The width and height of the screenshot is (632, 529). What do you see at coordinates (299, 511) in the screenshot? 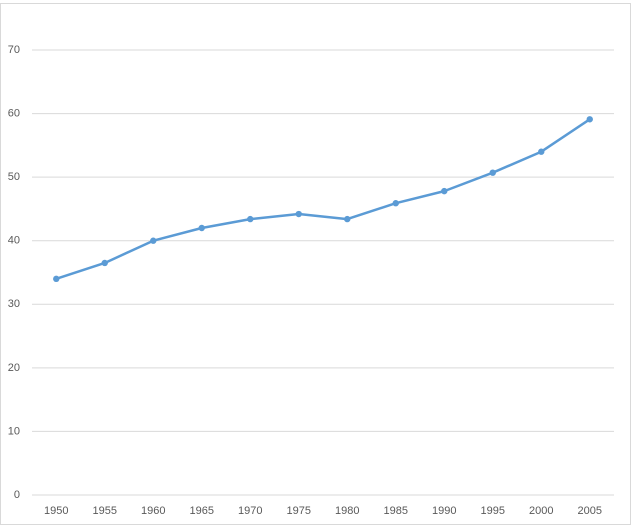
I see `x-tick-label: 1975` at bounding box center [299, 511].